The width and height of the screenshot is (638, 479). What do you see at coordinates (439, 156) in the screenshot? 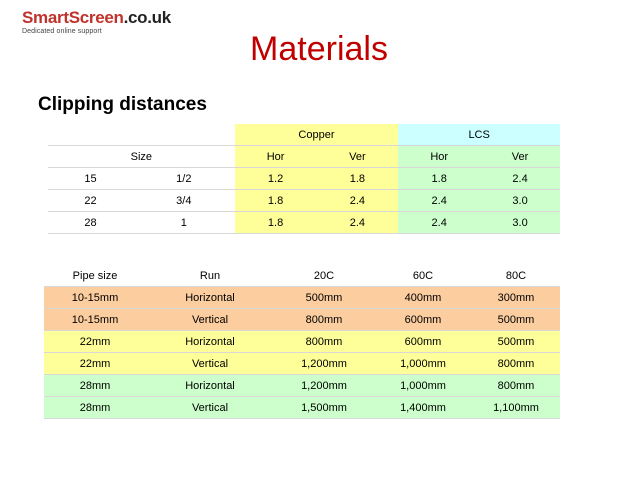
I see `header-lcs-hor: Hor` at bounding box center [439, 156].